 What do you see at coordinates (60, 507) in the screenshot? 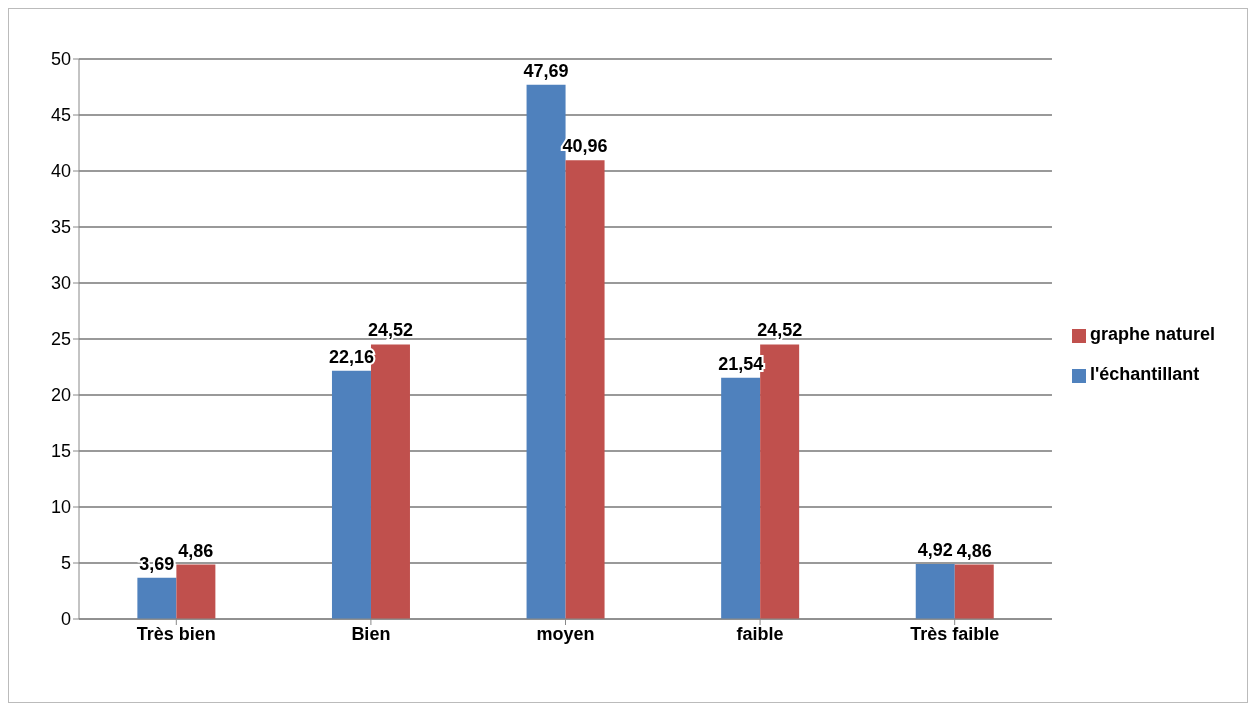
I see `y-tick-label: 10` at bounding box center [60, 507].